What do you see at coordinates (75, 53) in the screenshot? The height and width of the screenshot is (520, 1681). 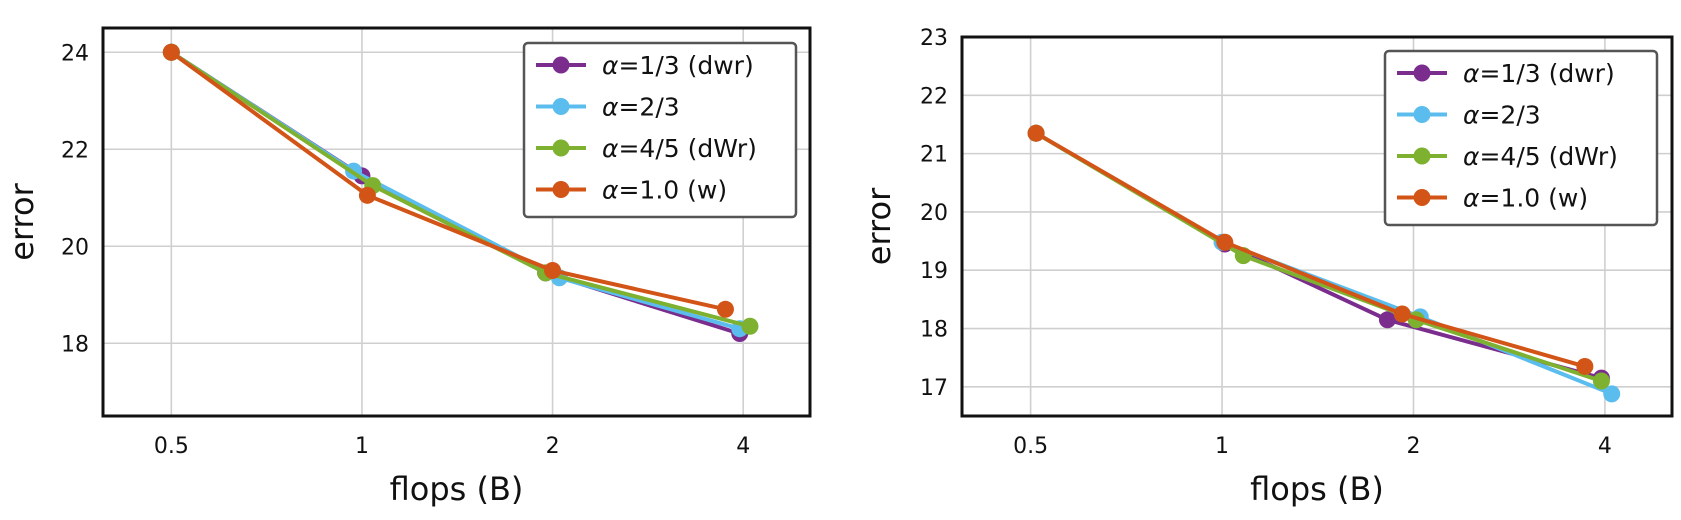 I see `y-tick-label: 24` at bounding box center [75, 53].